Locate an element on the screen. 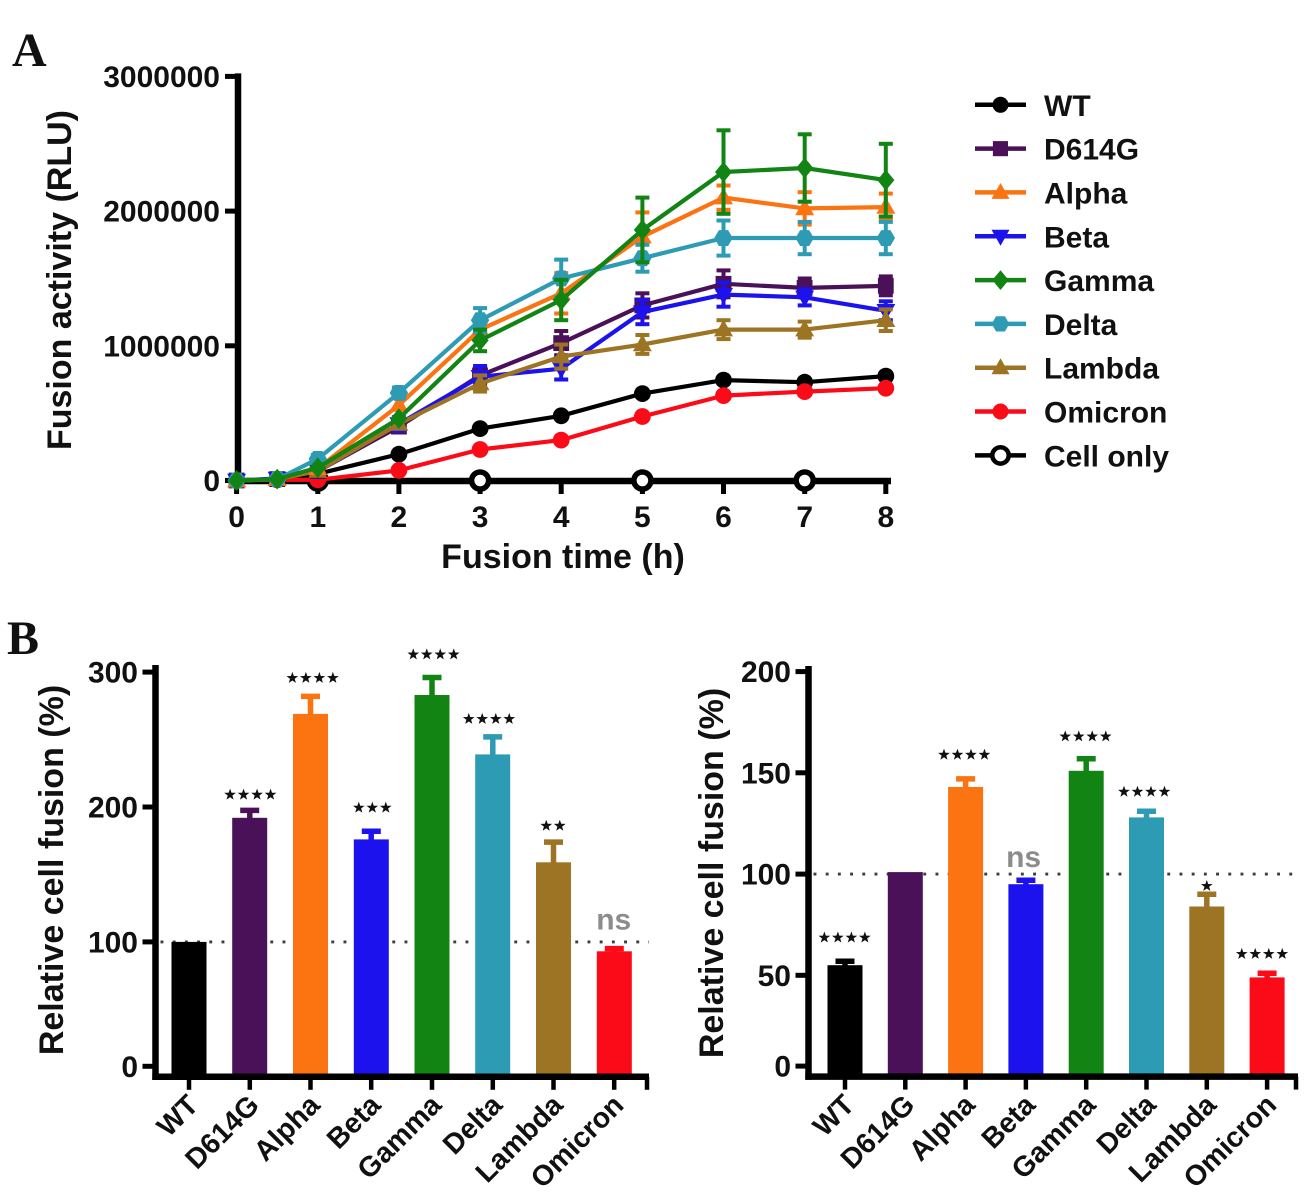  svg-text: B is located at coordinates (23, 638).